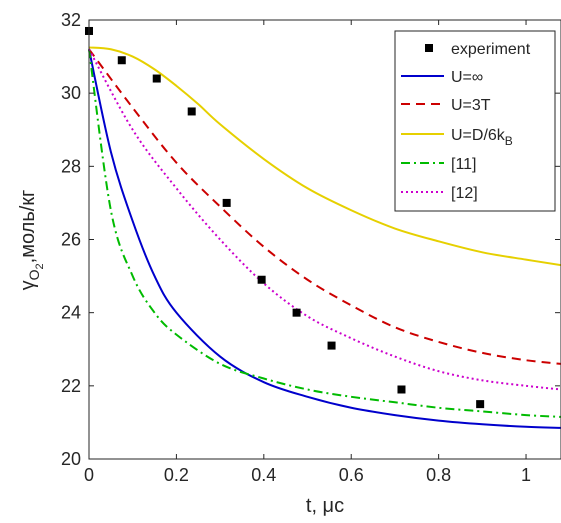 The height and width of the screenshot is (523, 561). I want to click on legend-box, so click(475, 121).